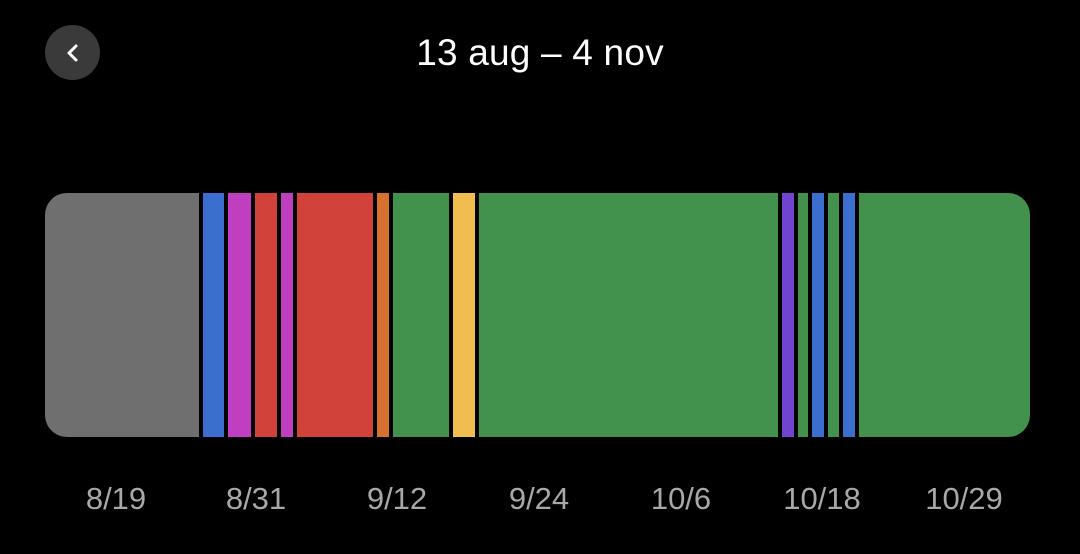  I want to click on axis-label: 8/19, so click(116, 498).